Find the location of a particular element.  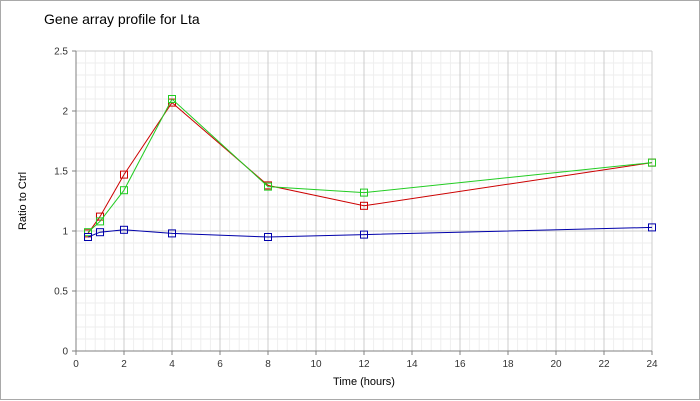

y-tick-label: 2 is located at coordinates (65, 112).